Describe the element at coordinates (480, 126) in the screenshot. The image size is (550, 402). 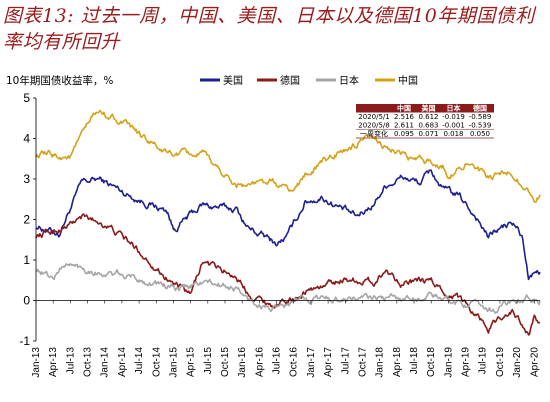
I see `table-cell: -0.539` at that location.